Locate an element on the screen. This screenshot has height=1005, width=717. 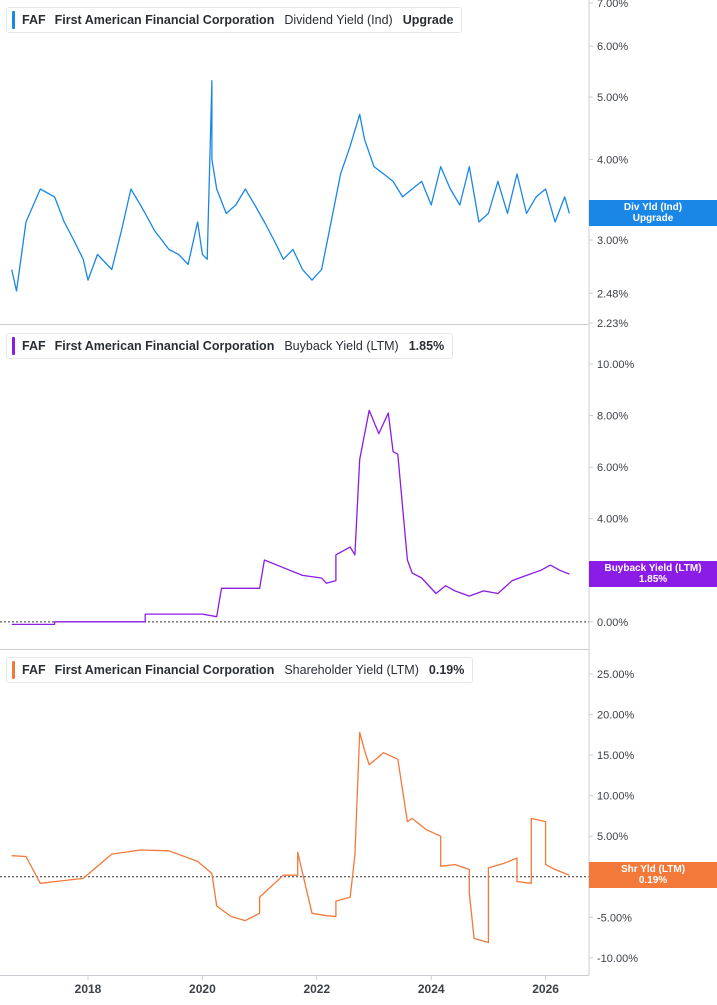
y-tick-label: 2.23% is located at coordinates (612, 324).